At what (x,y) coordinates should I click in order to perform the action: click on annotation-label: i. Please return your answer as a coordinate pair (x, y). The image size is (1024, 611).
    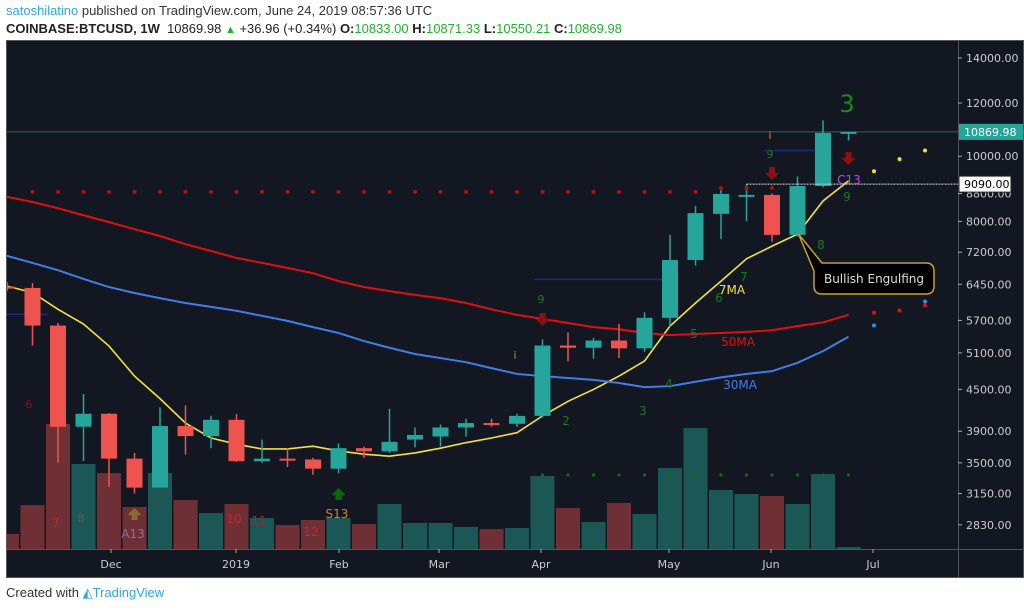
    Looking at the image, I should click on (514, 355).